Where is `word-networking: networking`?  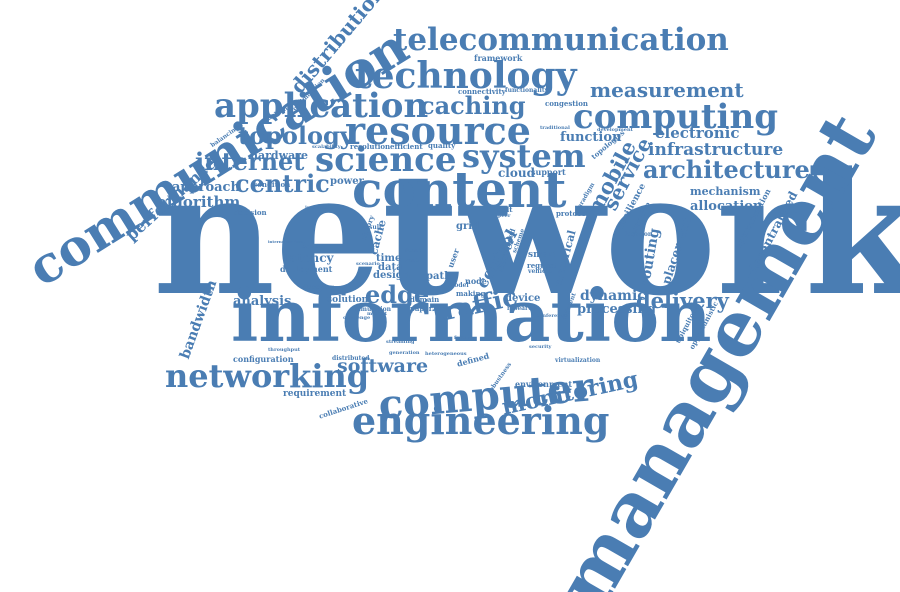
word-networking: networking is located at coordinates (267, 376).